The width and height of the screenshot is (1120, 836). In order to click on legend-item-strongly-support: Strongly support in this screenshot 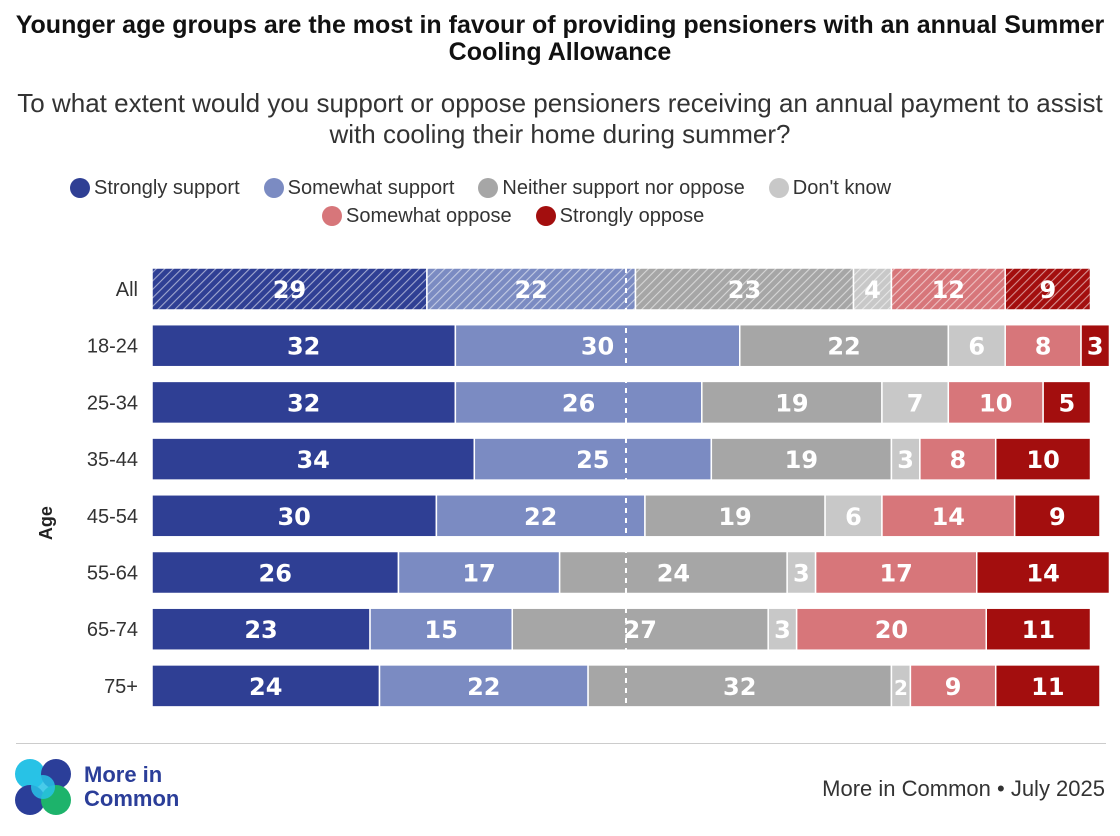, I will do `click(155, 188)`.